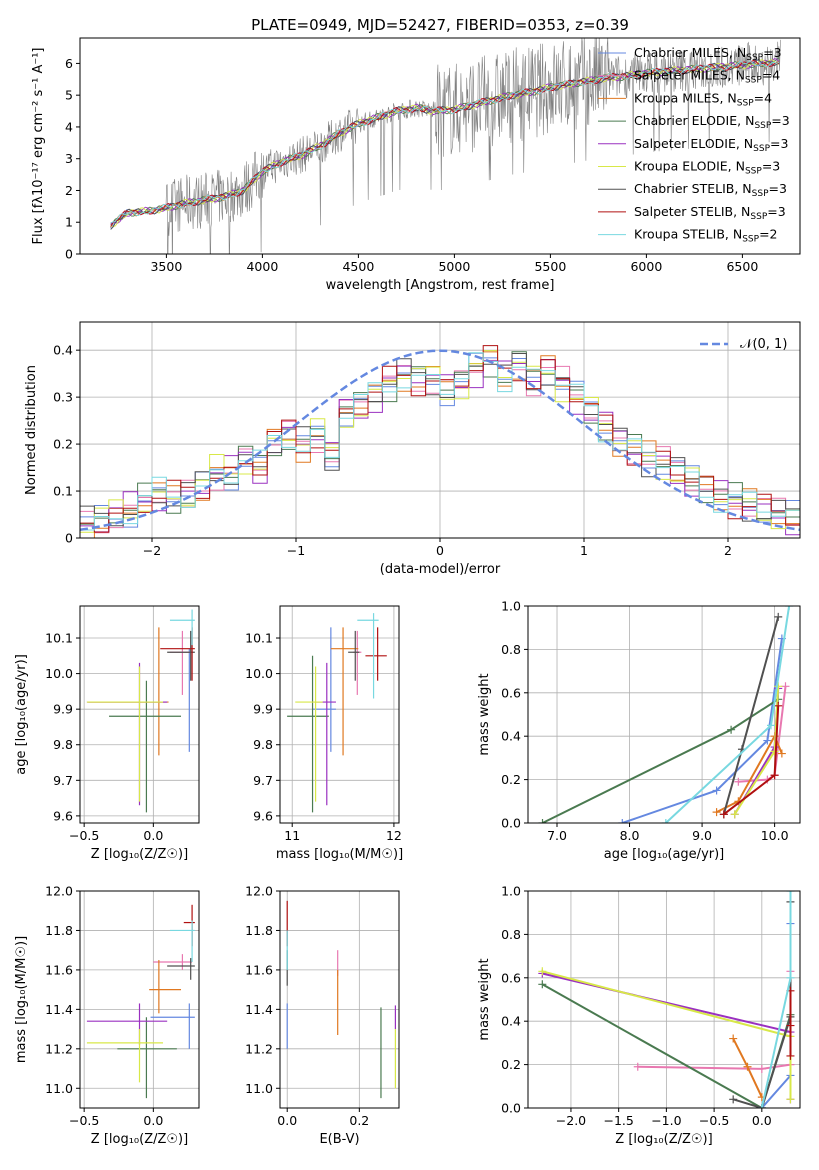 The width and height of the screenshot is (819, 1170). I want to click on x-tick-label: 12, so click(394, 835).